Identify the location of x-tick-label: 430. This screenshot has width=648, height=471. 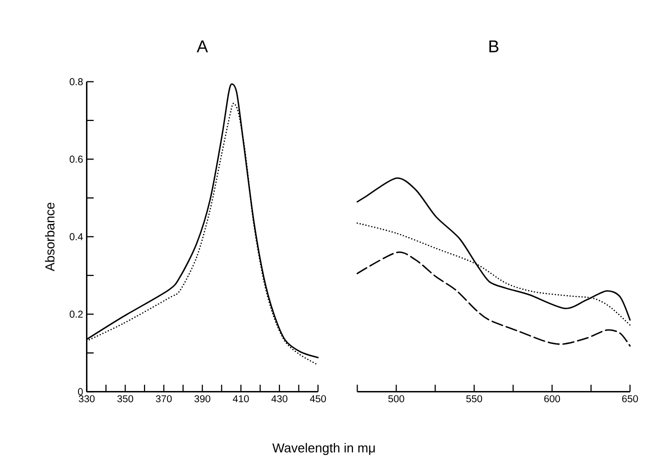
(279, 398).